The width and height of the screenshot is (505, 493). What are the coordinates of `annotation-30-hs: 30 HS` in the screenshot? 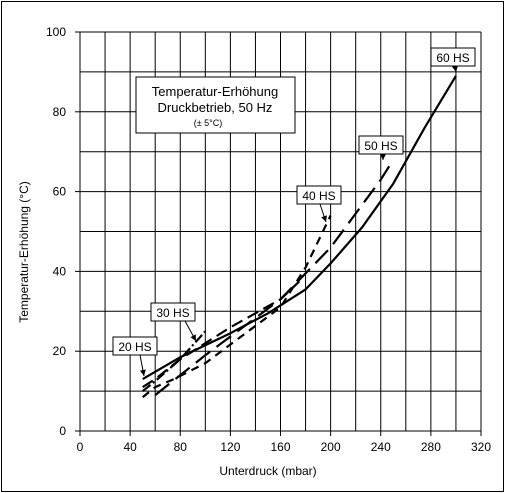 It's located at (173, 322).